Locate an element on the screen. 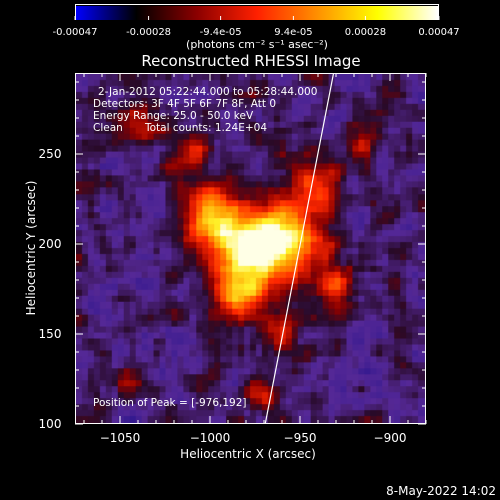  total-counts-text: Total counts: 1.24E+04 is located at coordinates (206, 128).